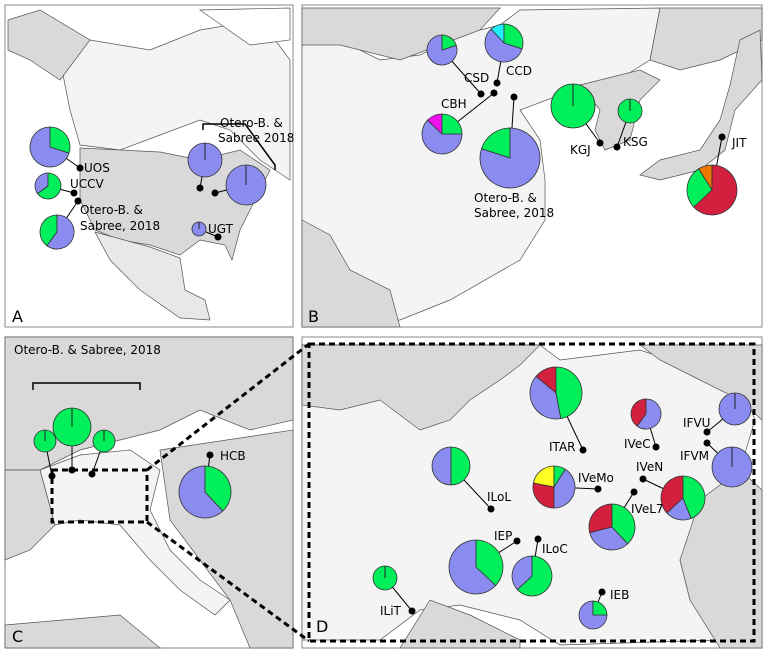 This screenshot has height=661, width=768. Describe the element at coordinates (421, 387) in the screenshot. I see `switzerland-austria-land` at that location.